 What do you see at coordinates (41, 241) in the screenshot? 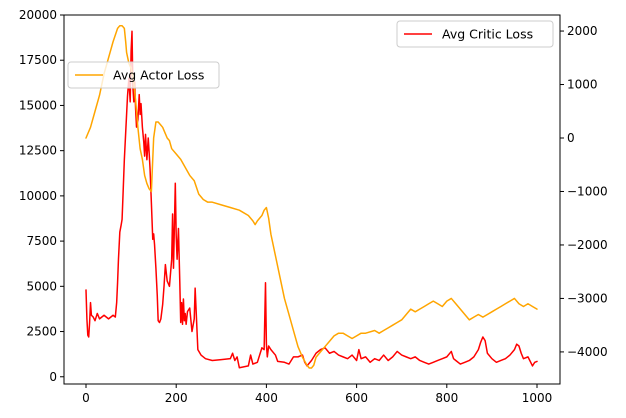
I see `left-y-tick-label: 7500` at bounding box center [41, 241].